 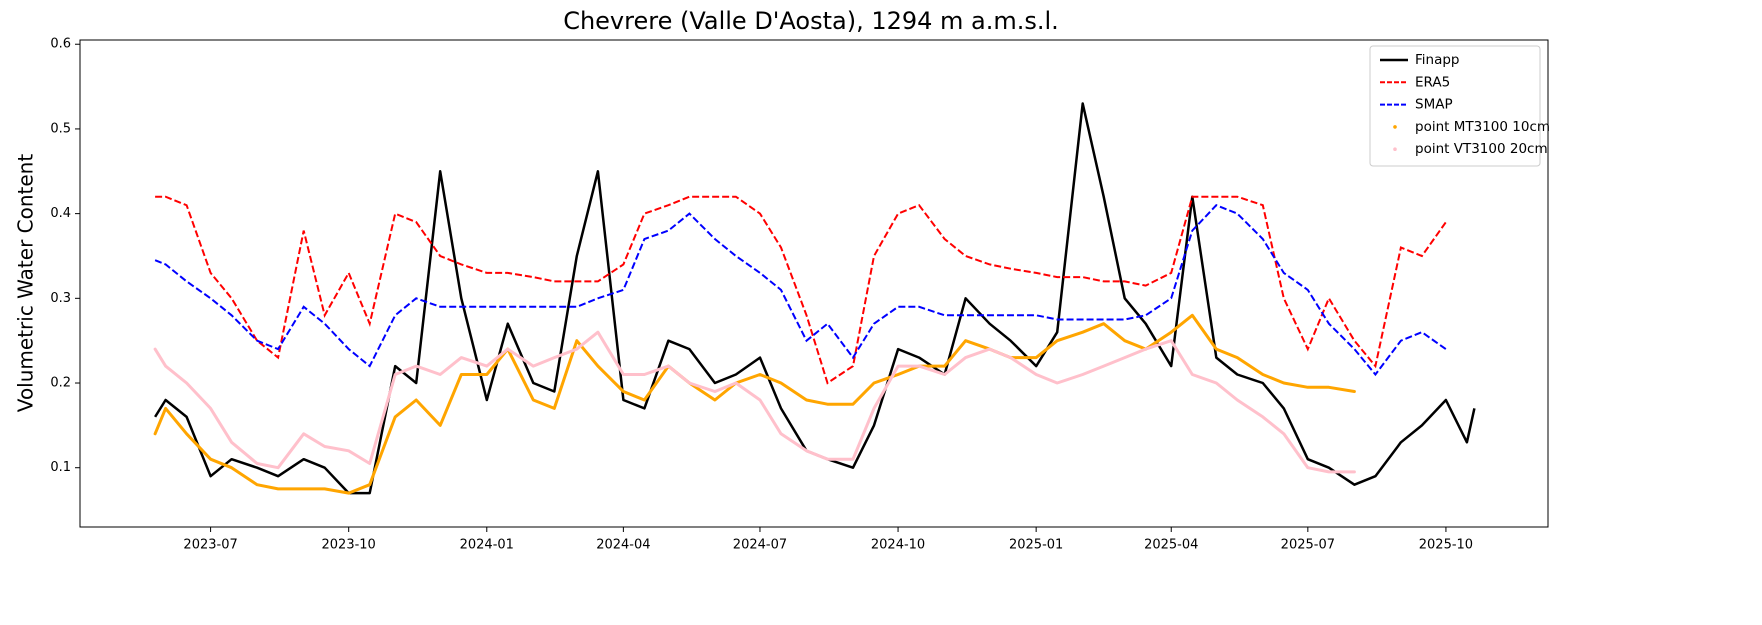 What do you see at coordinates (60, 44) in the screenshot?
I see `y-tick-label: 0.6` at bounding box center [60, 44].